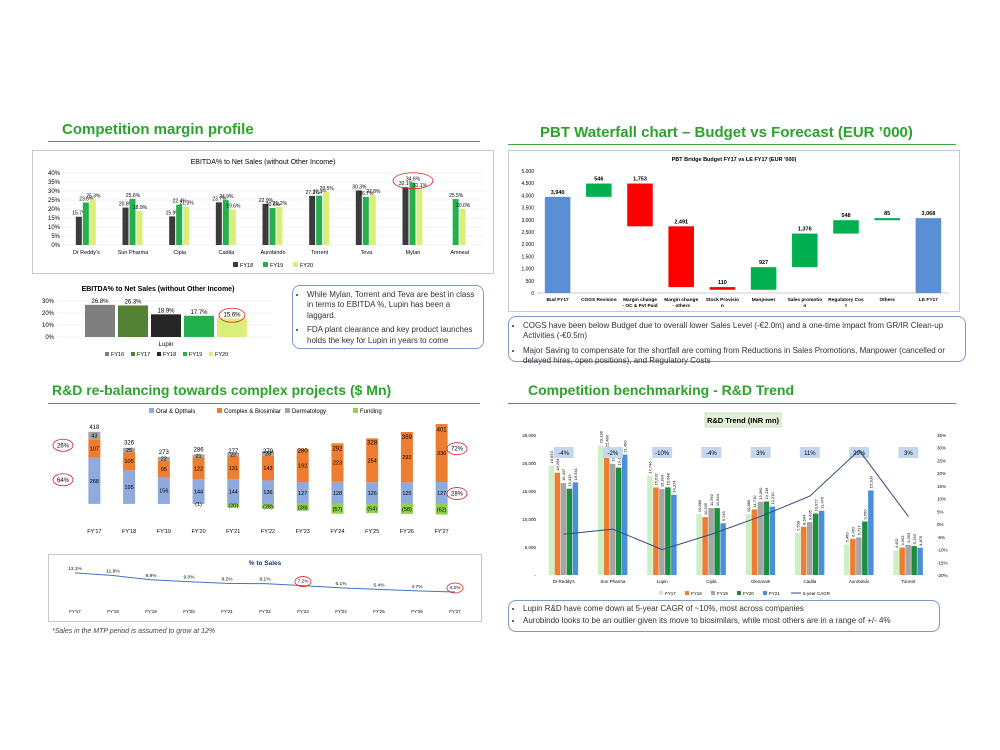 This screenshot has width=1000, height=750. I want to click on data-label: 6,462, so click(853, 531).